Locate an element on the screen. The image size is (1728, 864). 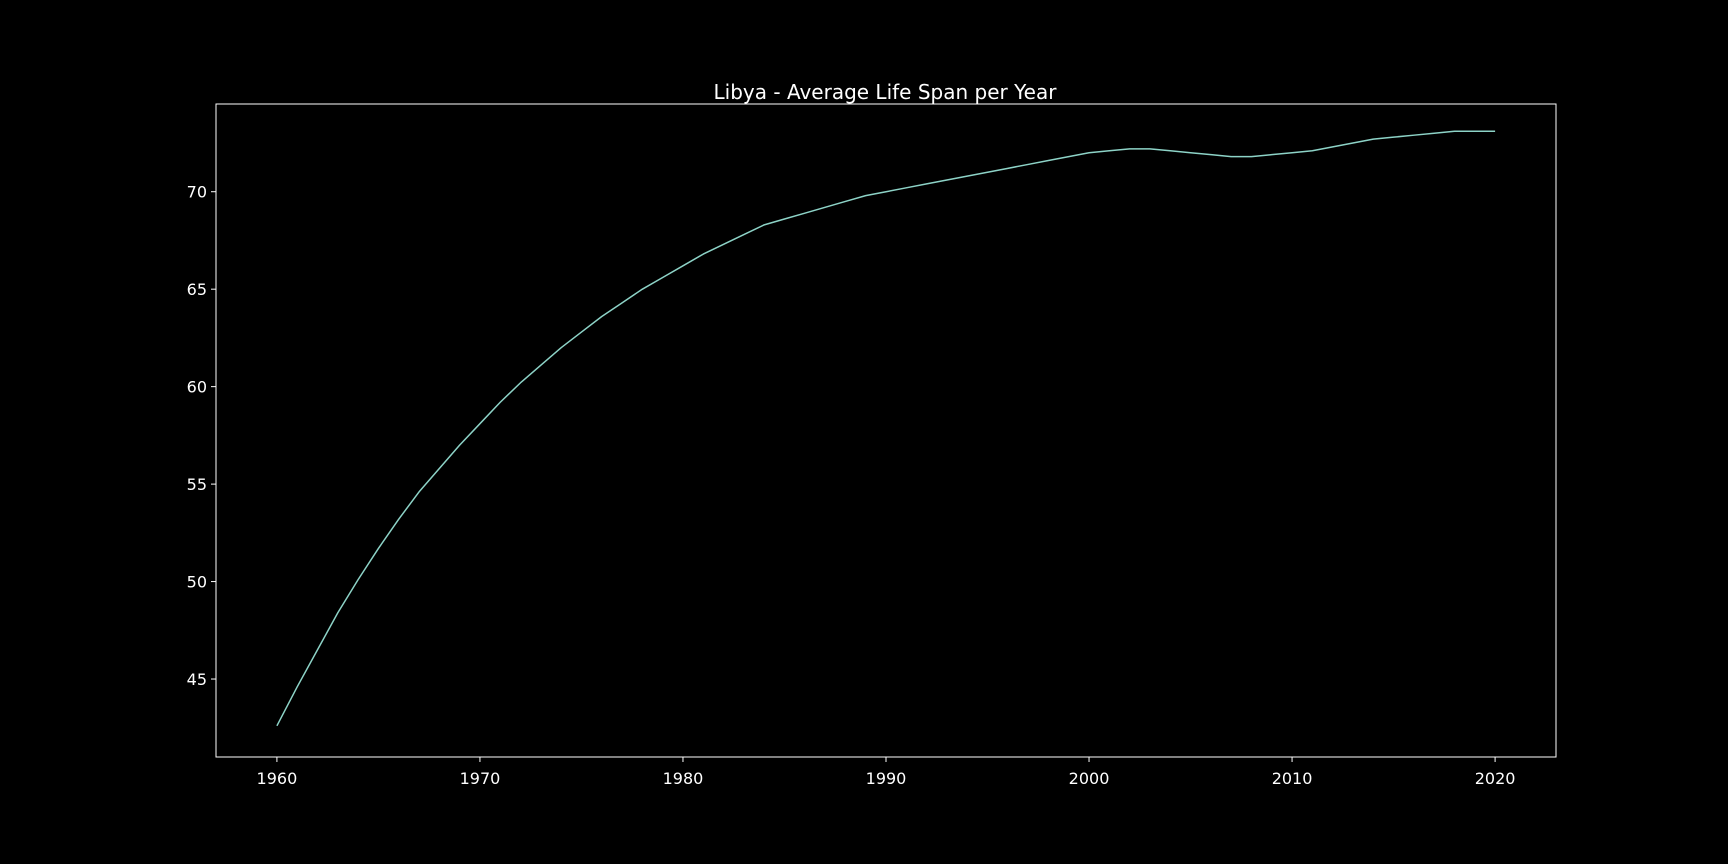
x-tick-label: 2010 is located at coordinates (1292, 778).